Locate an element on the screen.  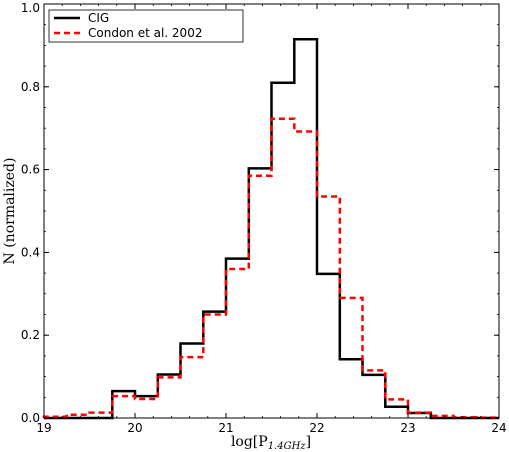
x-tick-label: 19 is located at coordinates (43, 428).